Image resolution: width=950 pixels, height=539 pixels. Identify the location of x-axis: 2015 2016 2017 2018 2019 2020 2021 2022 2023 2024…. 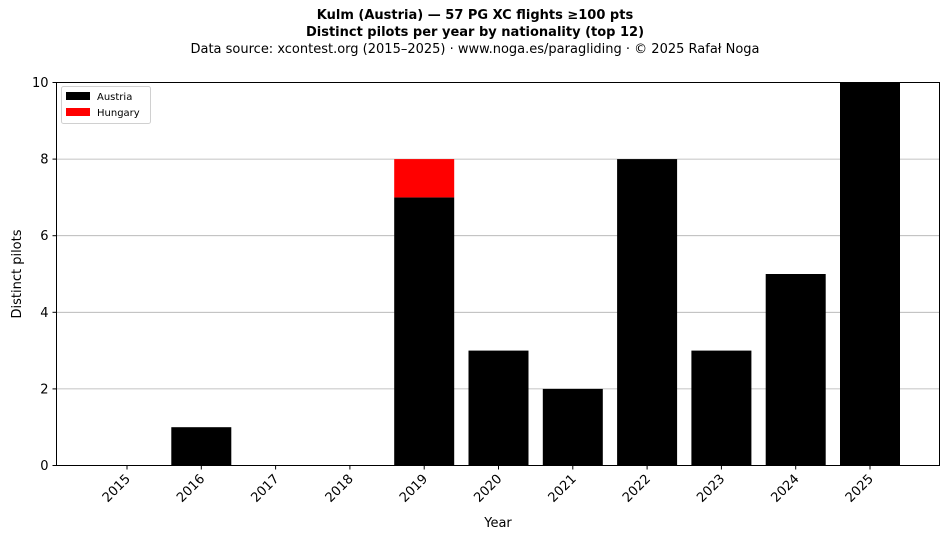
(488, 485).